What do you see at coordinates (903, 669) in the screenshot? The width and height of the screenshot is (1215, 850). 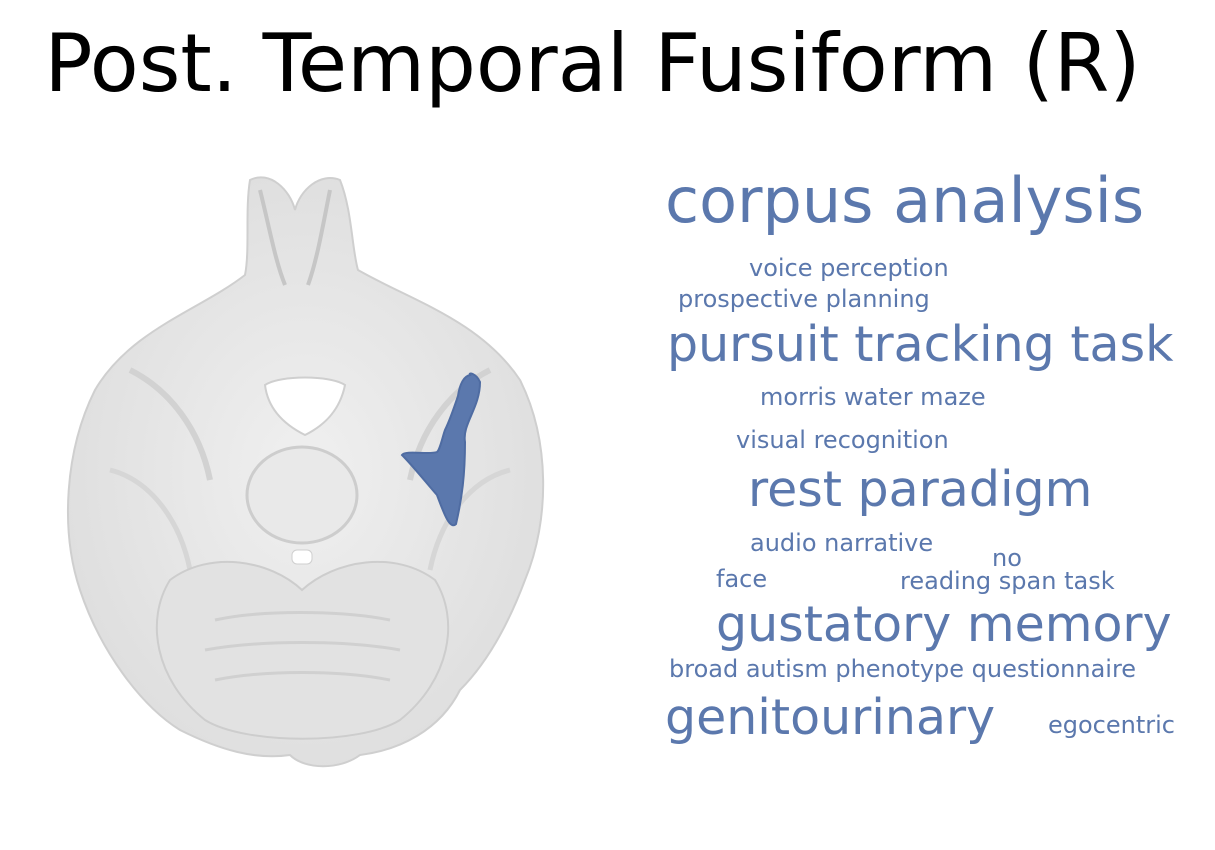 I see `word-cloud-term: broad autism phenotype questionnaire` at bounding box center [903, 669].